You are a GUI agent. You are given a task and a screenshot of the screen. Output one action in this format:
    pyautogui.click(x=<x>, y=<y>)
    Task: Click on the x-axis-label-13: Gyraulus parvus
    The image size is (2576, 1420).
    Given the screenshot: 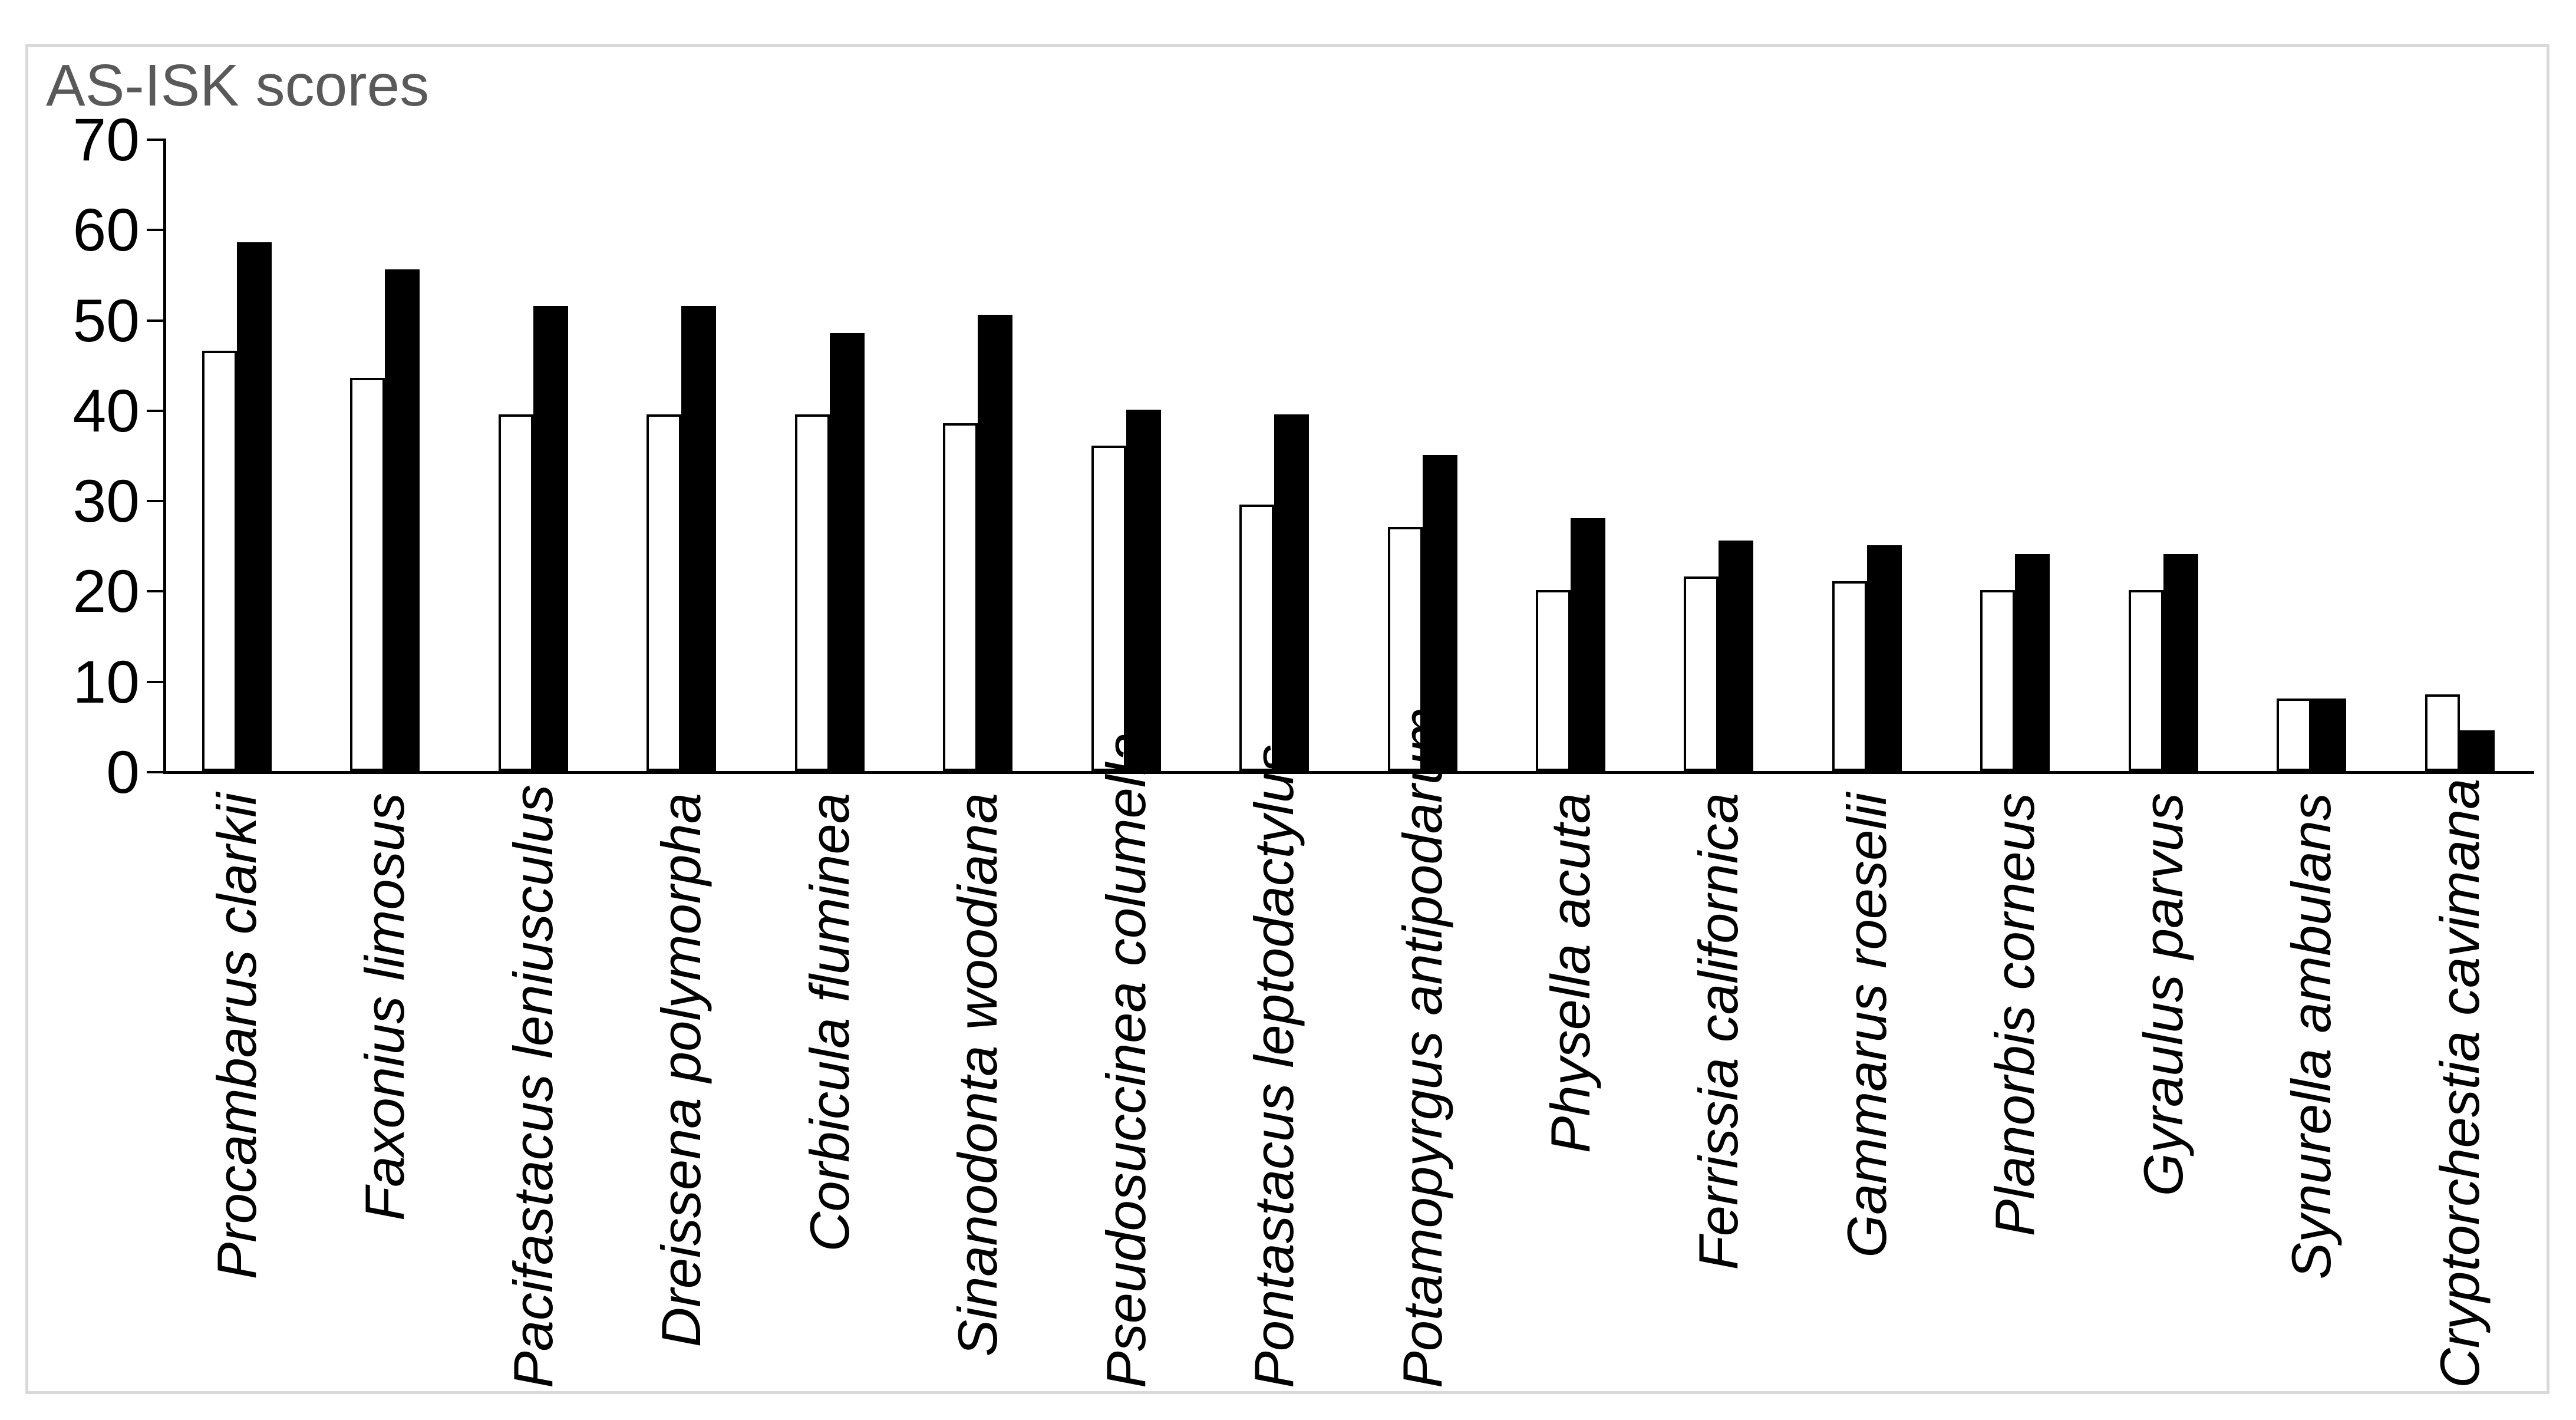 What is the action you would take?
    pyautogui.click(x=2163, y=995)
    